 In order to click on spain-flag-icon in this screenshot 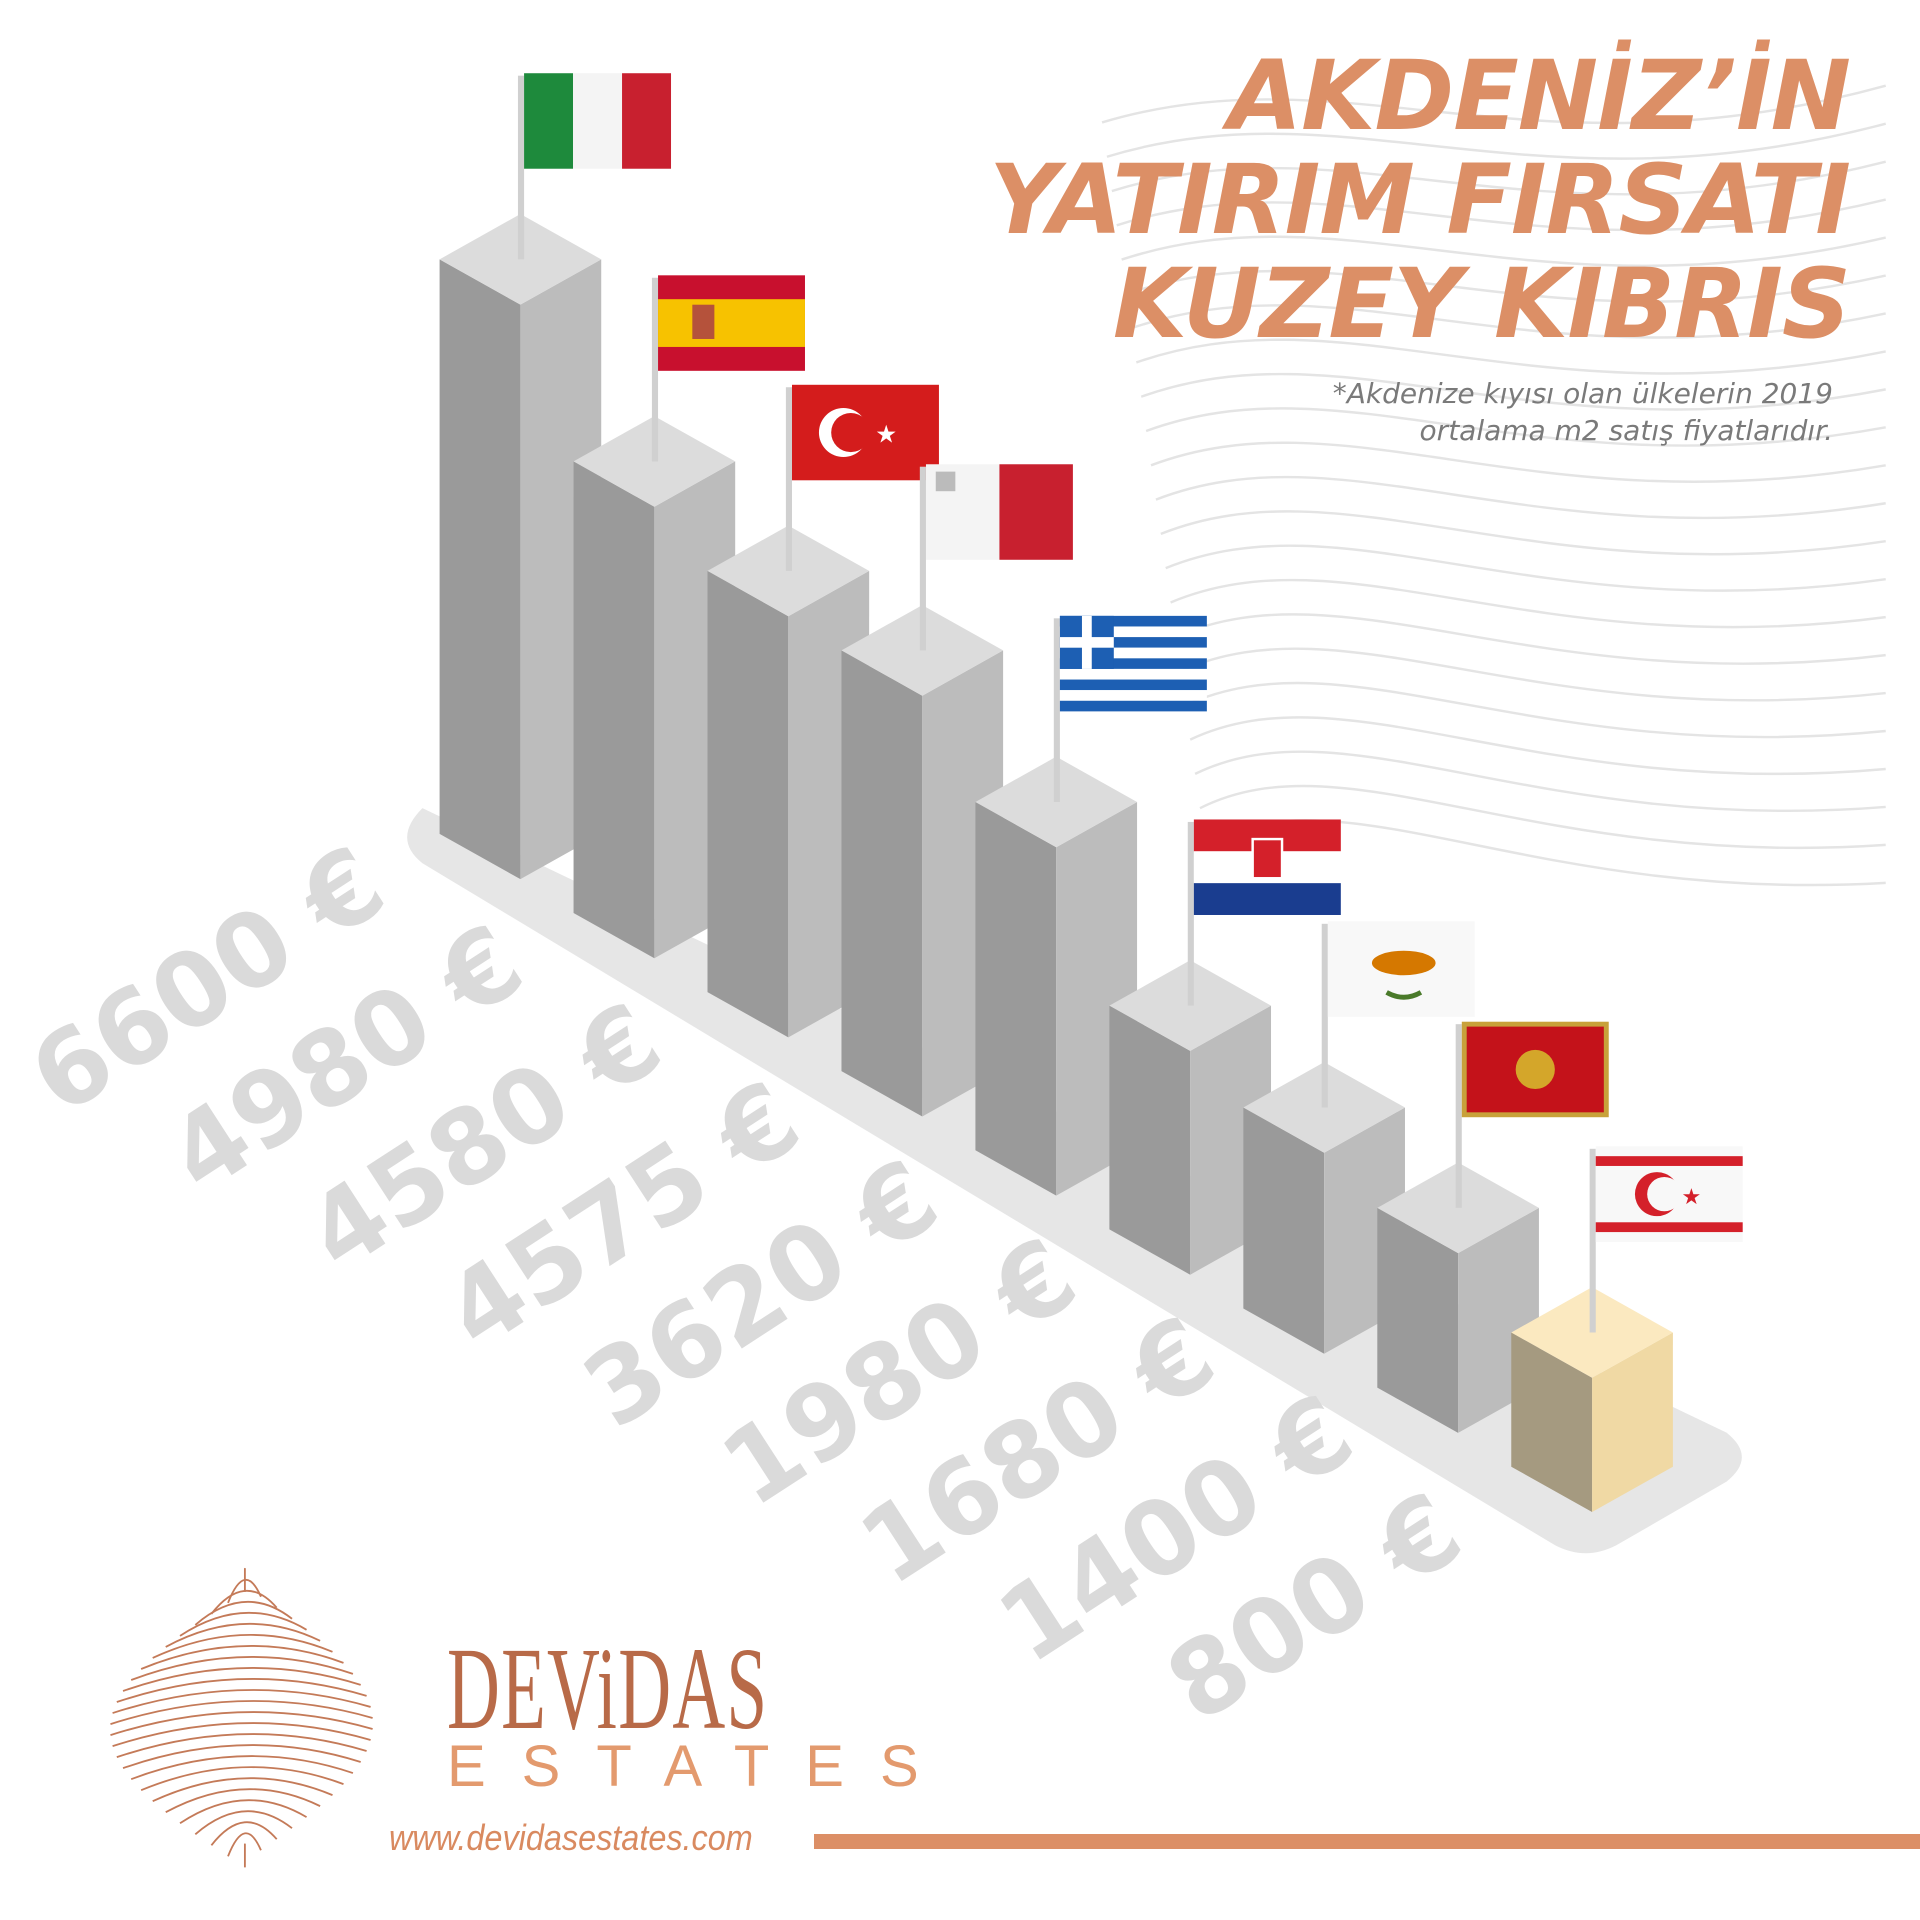, I will do `click(731, 323)`.